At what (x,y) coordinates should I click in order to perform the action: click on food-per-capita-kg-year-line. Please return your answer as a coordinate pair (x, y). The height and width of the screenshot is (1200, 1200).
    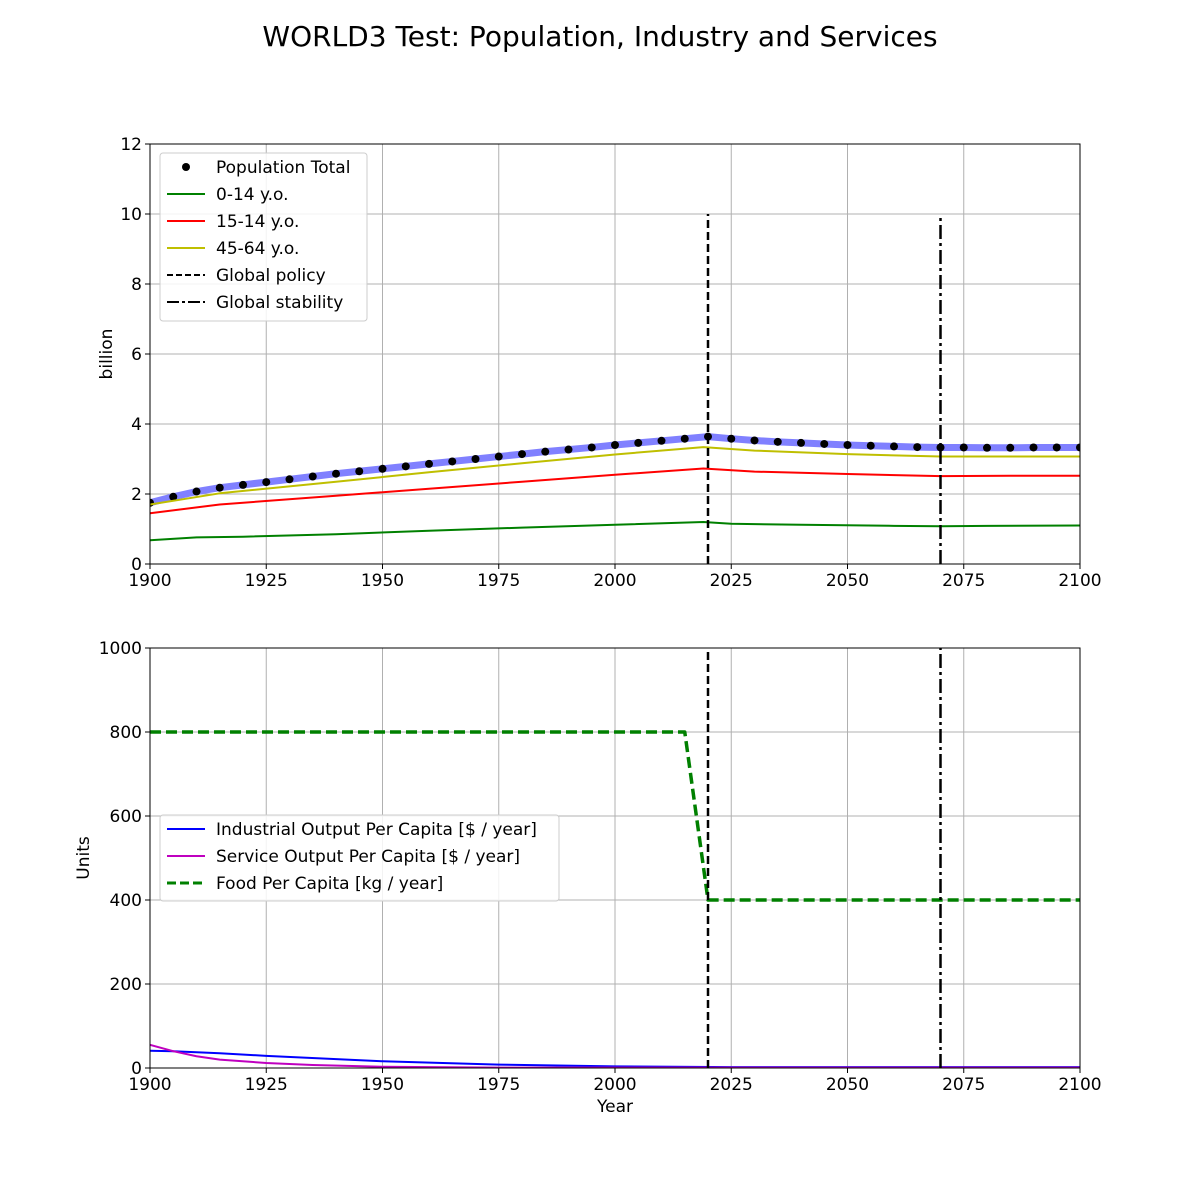
    Looking at the image, I should click on (615, 816).